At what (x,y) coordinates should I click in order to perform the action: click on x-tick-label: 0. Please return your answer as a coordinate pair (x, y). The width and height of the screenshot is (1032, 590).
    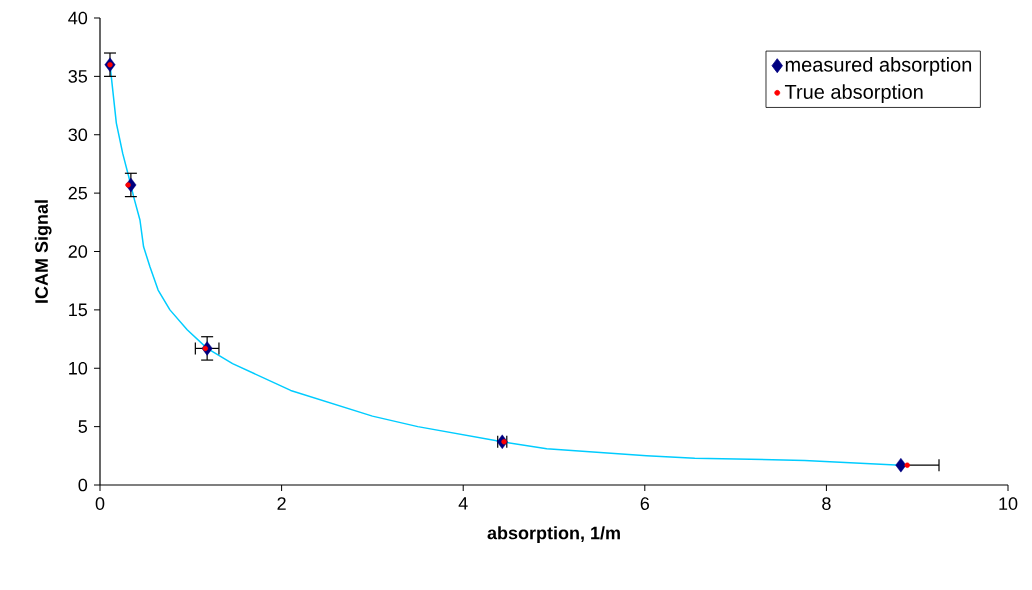
    Looking at the image, I should click on (100, 503).